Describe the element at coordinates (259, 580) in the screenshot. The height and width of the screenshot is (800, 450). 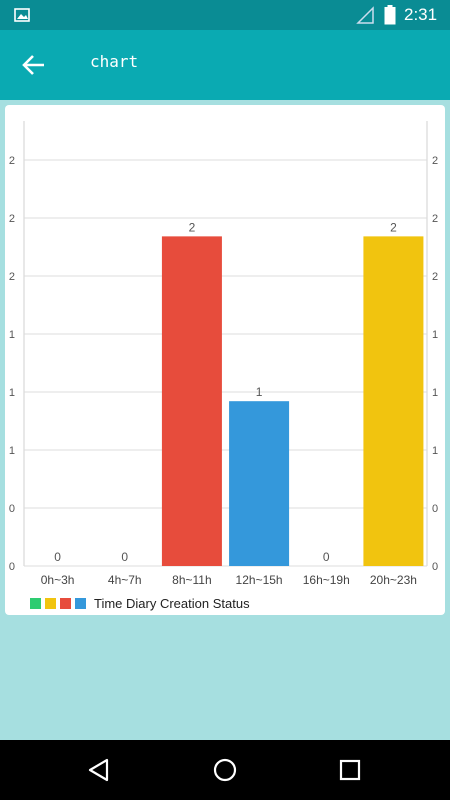
I see `x-tick-label: 12h~15h` at that location.